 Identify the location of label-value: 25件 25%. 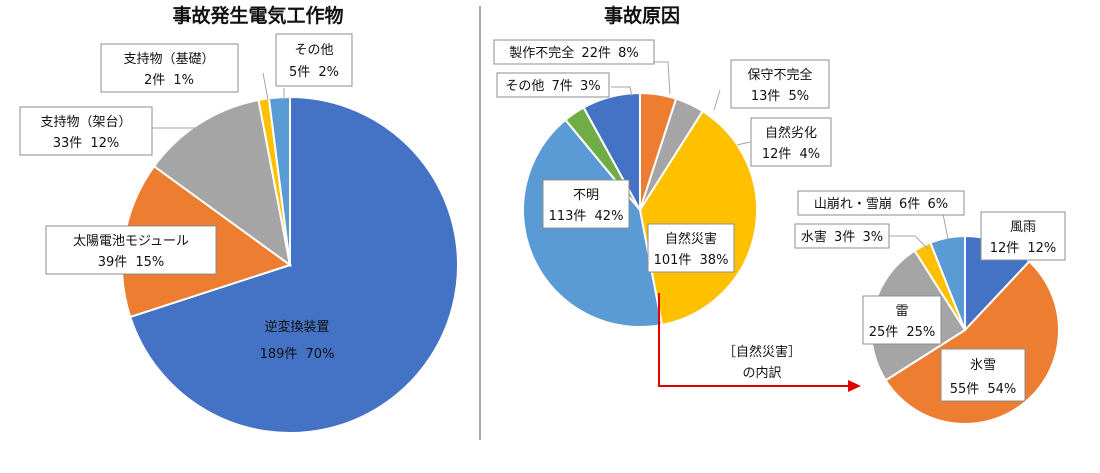
(902, 332).